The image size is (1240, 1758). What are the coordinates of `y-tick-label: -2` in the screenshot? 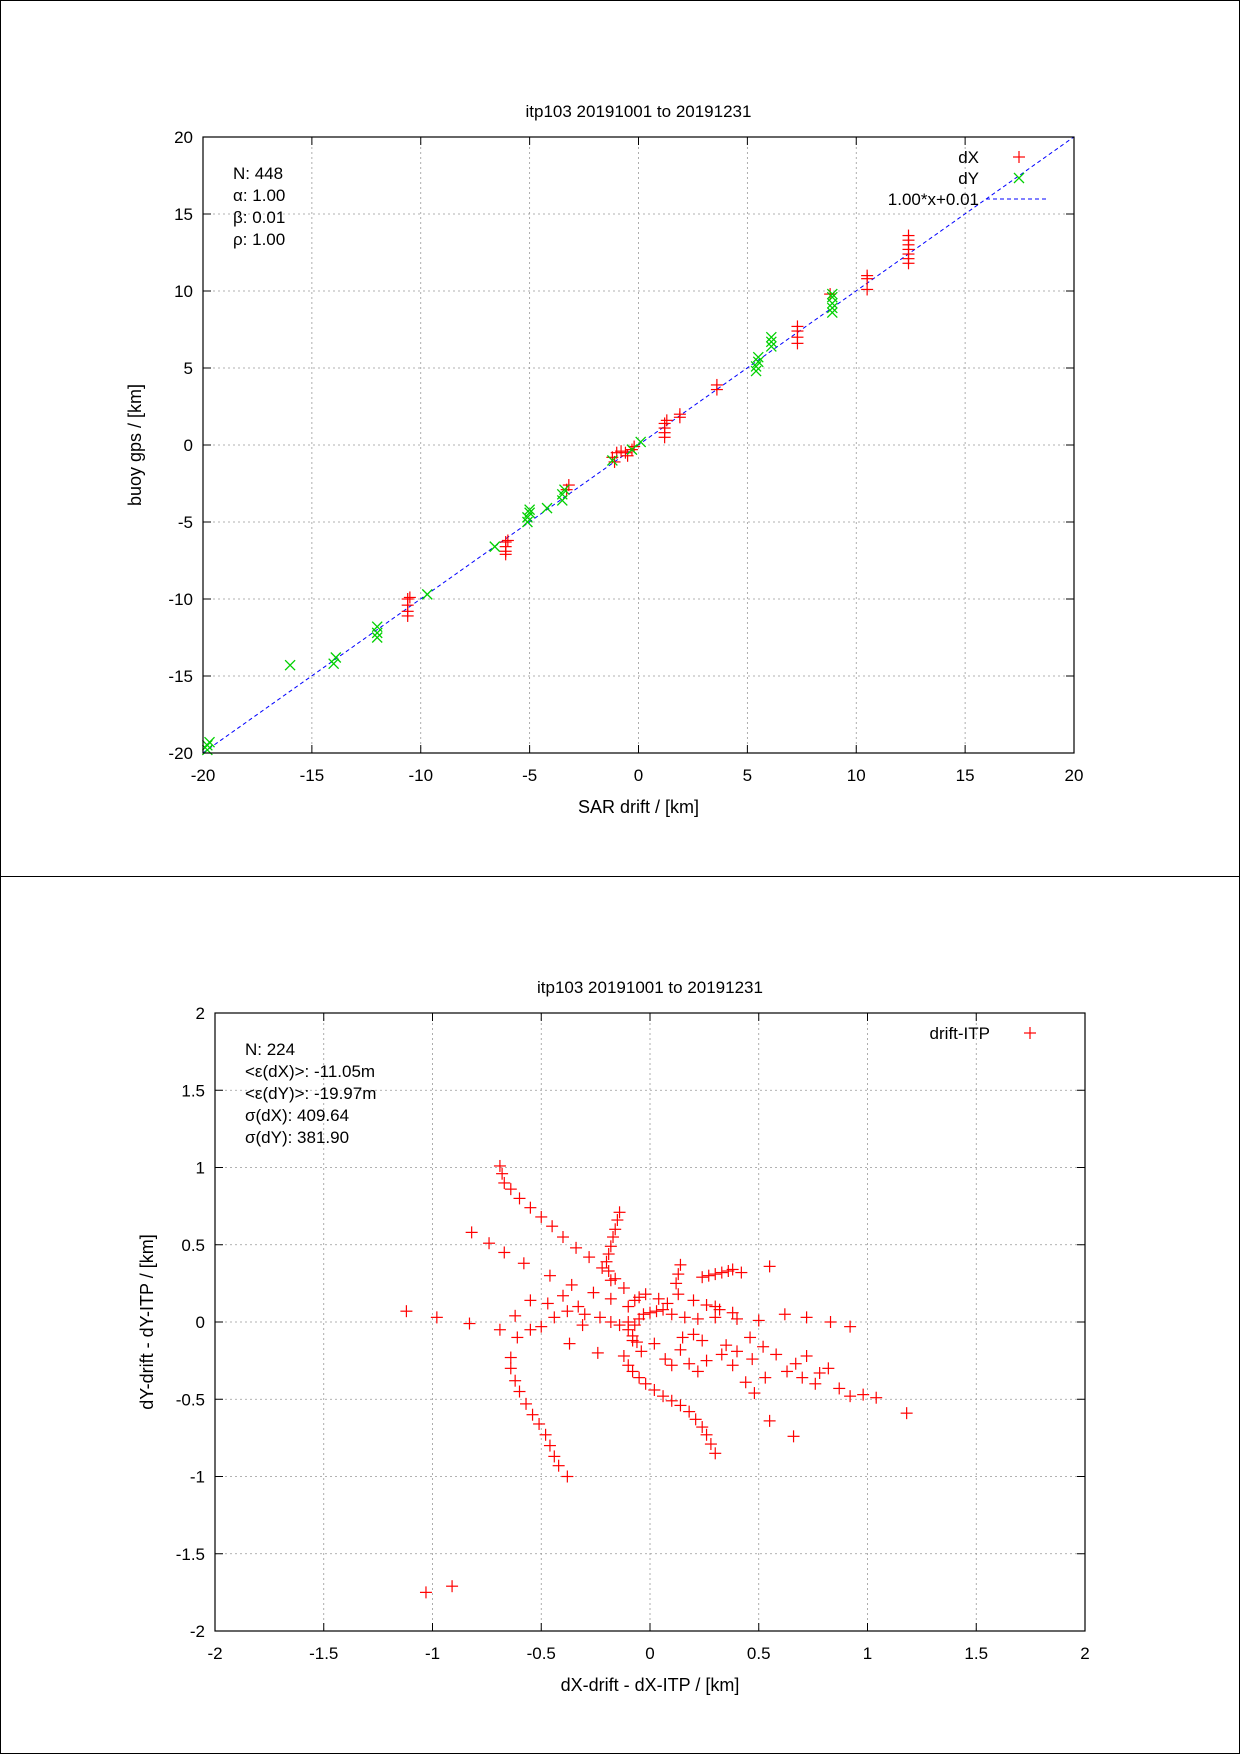 It's located at (197, 1631).